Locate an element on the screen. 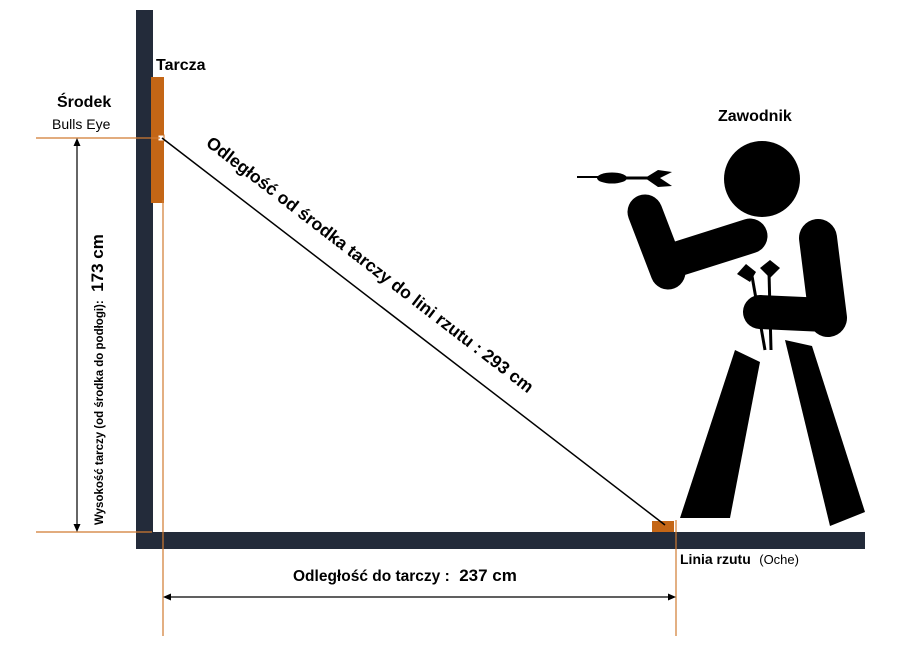 The height and width of the screenshot is (655, 900). oche-label: Linia rzutu (Oche) is located at coordinates (739, 559).